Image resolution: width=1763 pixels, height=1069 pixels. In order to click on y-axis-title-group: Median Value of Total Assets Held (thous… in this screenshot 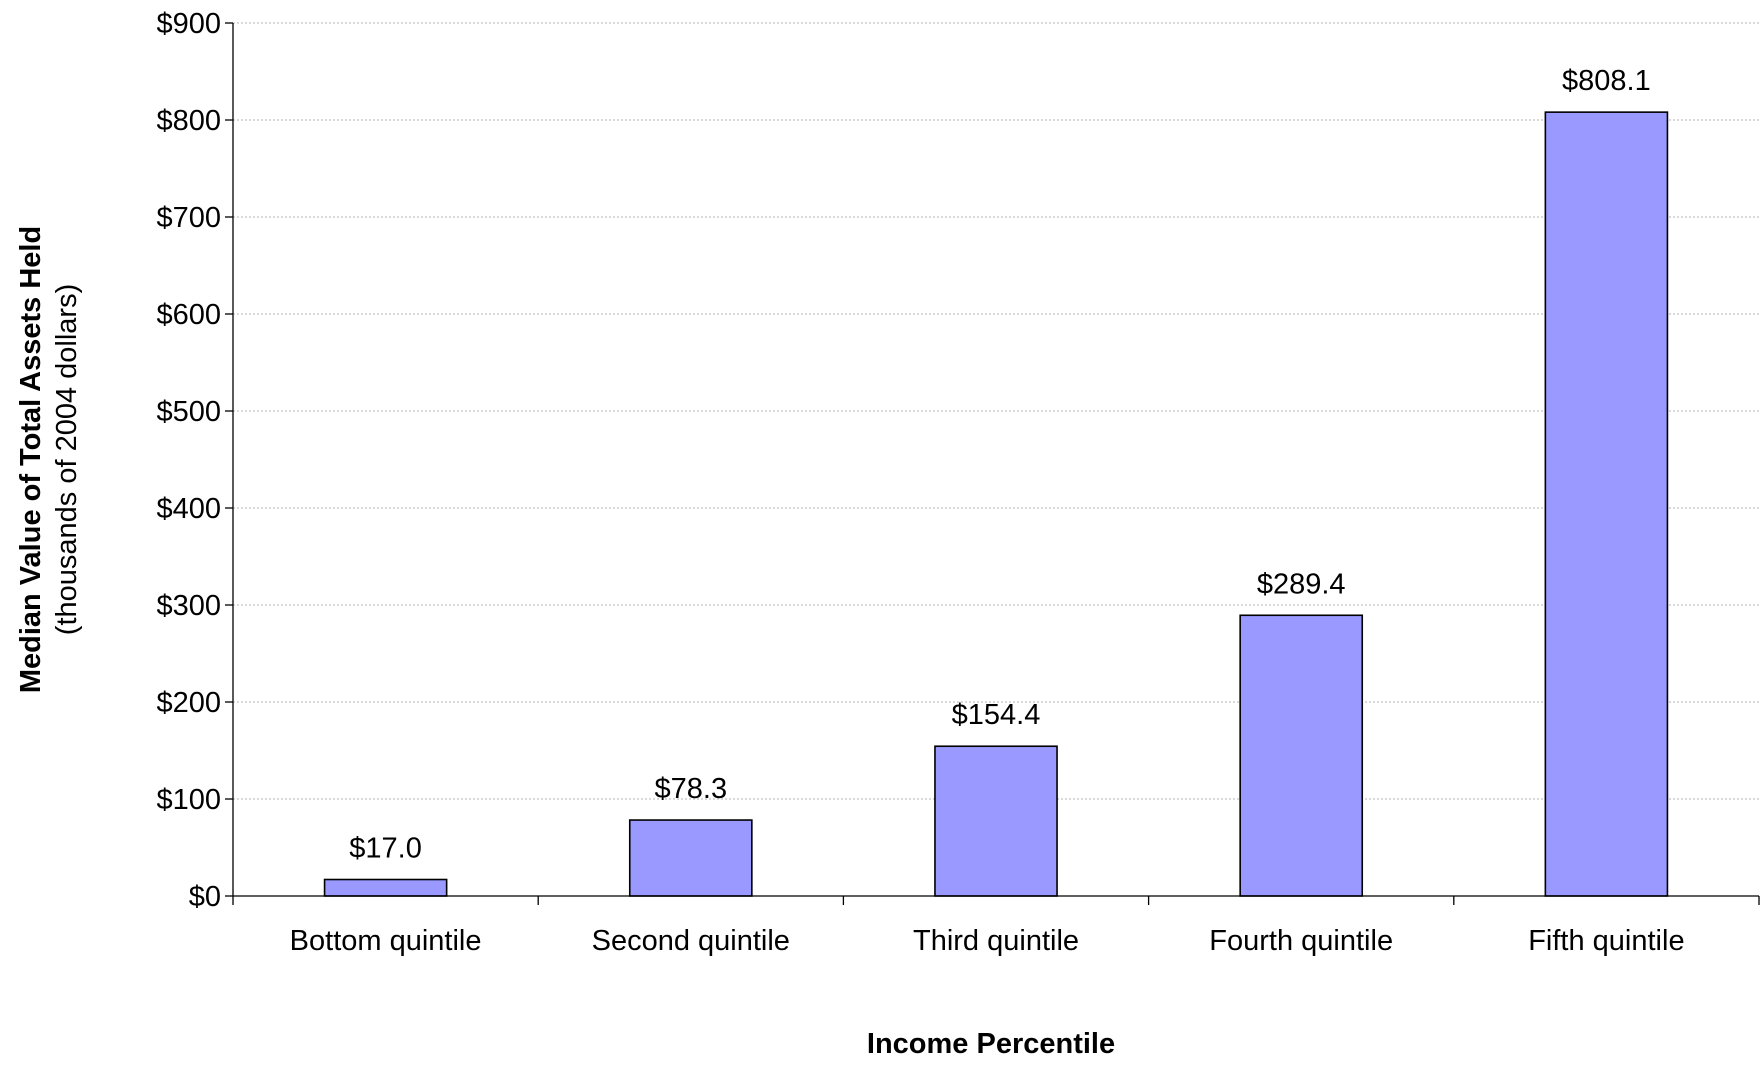, I will do `click(49, 459)`.